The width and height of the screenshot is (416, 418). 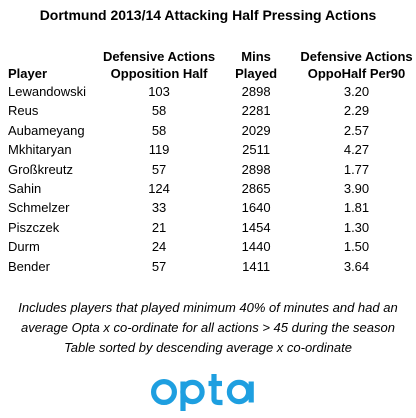 I want to click on header-def-actions: Defensive Actions Opposition Half, so click(x=159, y=62).